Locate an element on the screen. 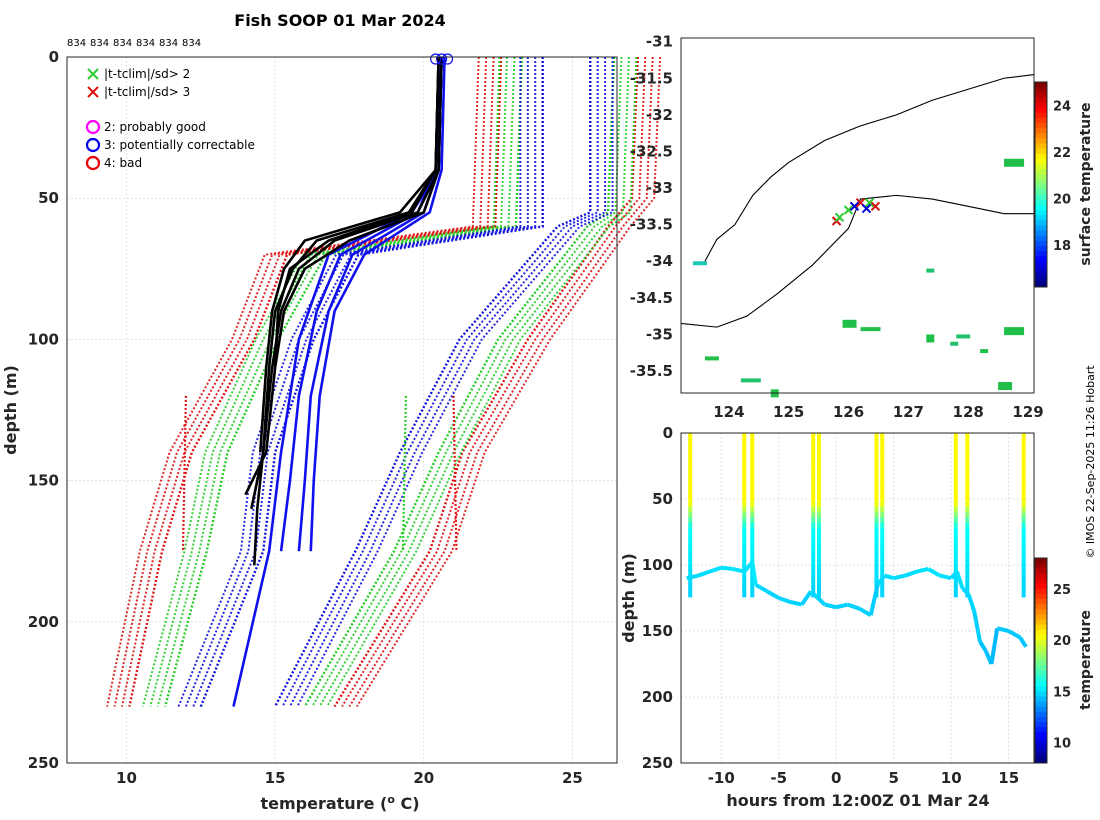 The image size is (1100, 820). observation-marker is located at coordinates (869, 202).